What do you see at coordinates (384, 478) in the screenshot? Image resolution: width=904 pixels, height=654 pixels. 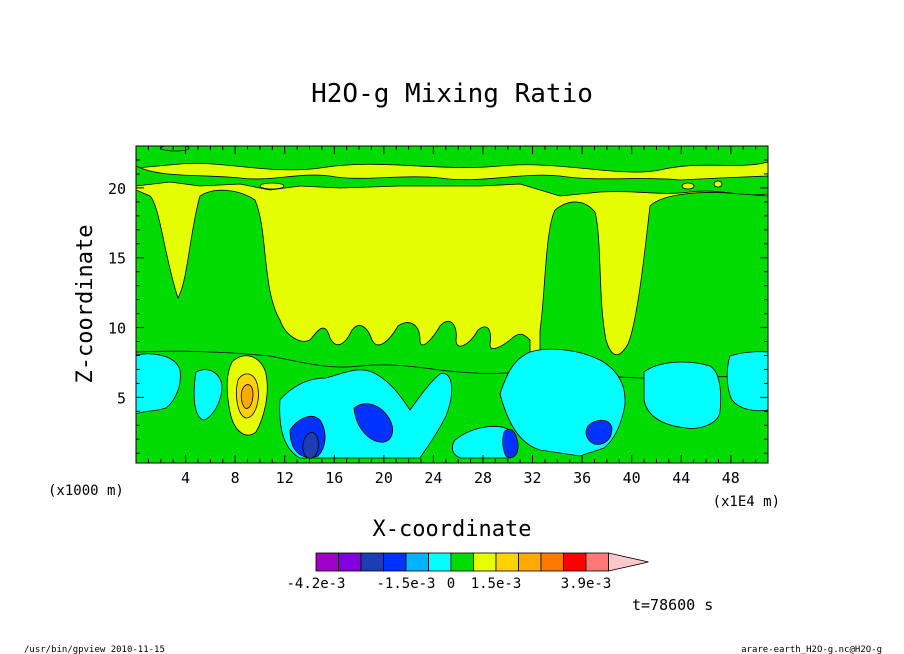 I see `x-tick-label: 20` at bounding box center [384, 478].